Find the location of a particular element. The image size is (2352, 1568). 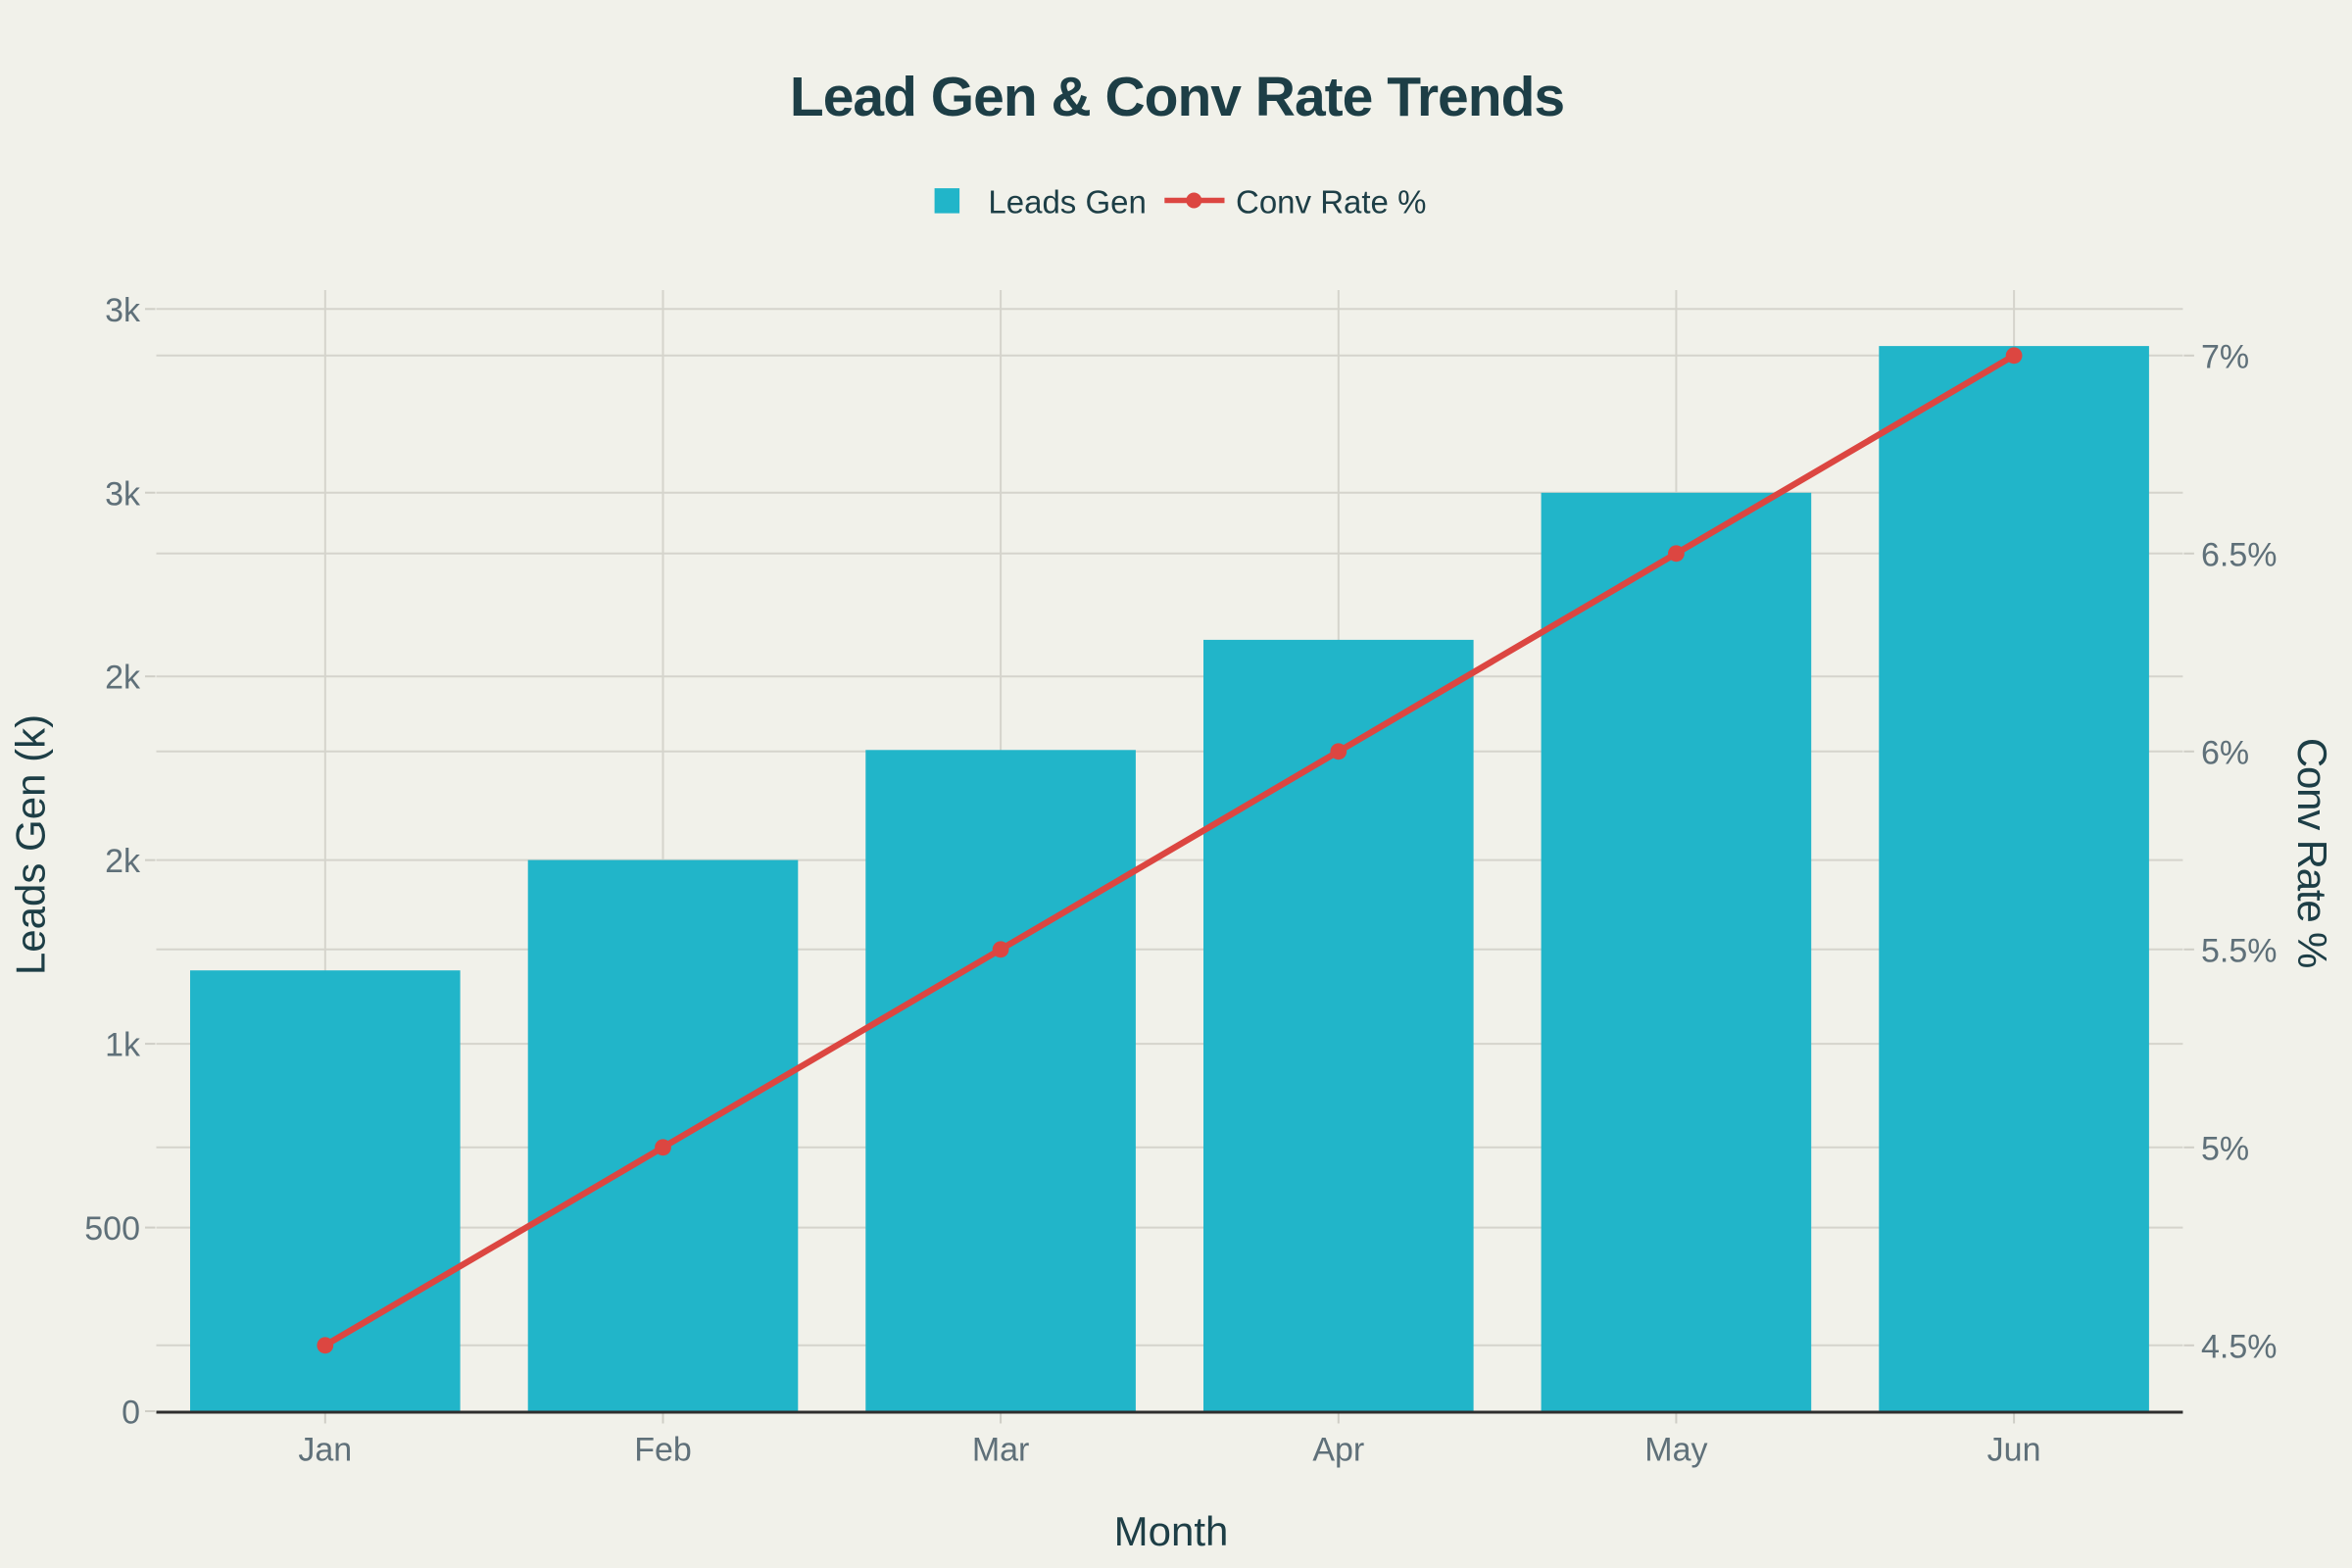

svg-text: Jan is located at coordinates (325, 1450).